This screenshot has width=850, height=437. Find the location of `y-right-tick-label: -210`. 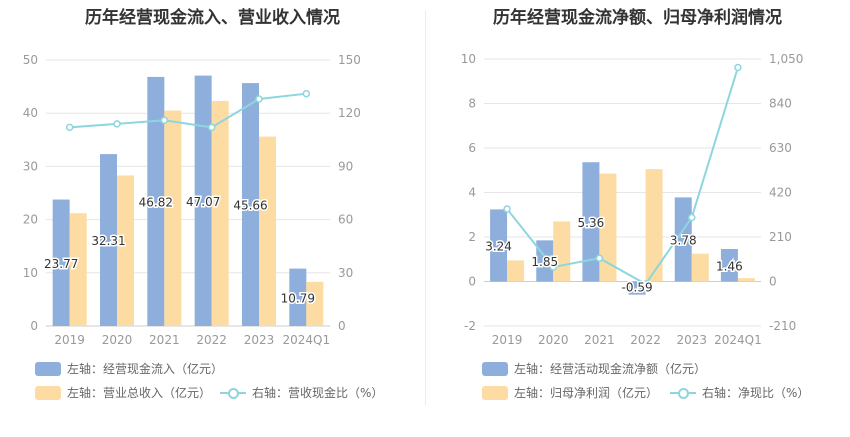

y-right-tick-label: -210 is located at coordinates (782, 326).